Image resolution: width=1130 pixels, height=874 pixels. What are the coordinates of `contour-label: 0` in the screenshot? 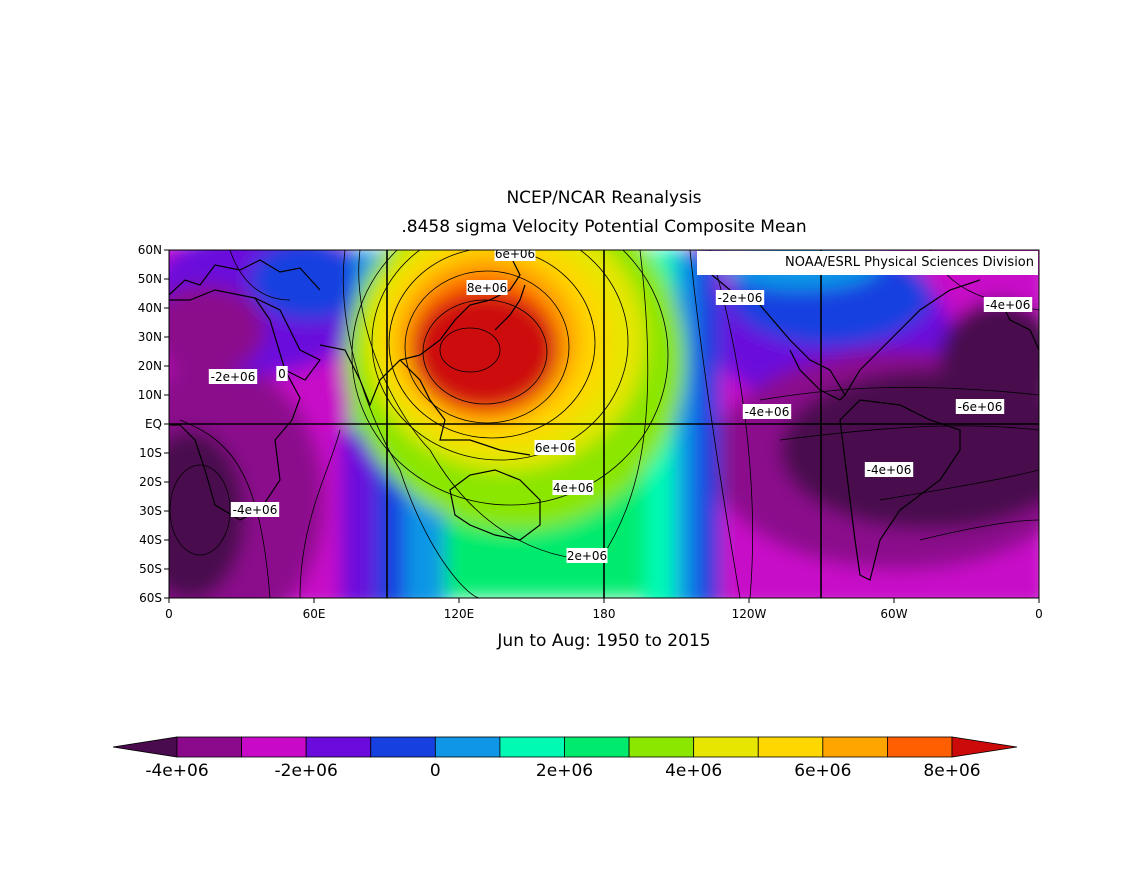 It's located at (282, 374).